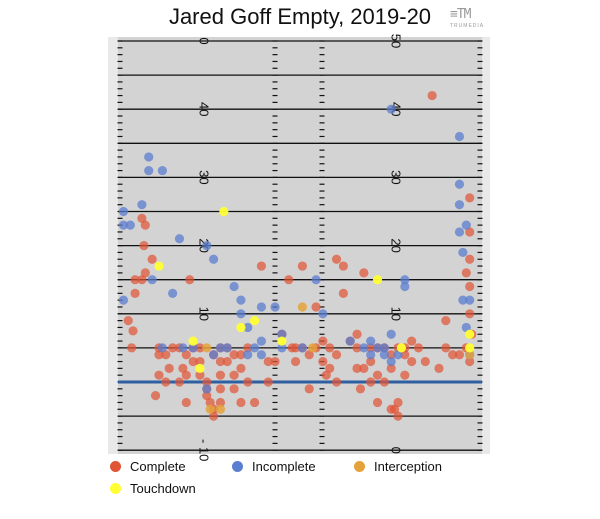  I want to click on legend-label: Touchdown, so click(163, 488).